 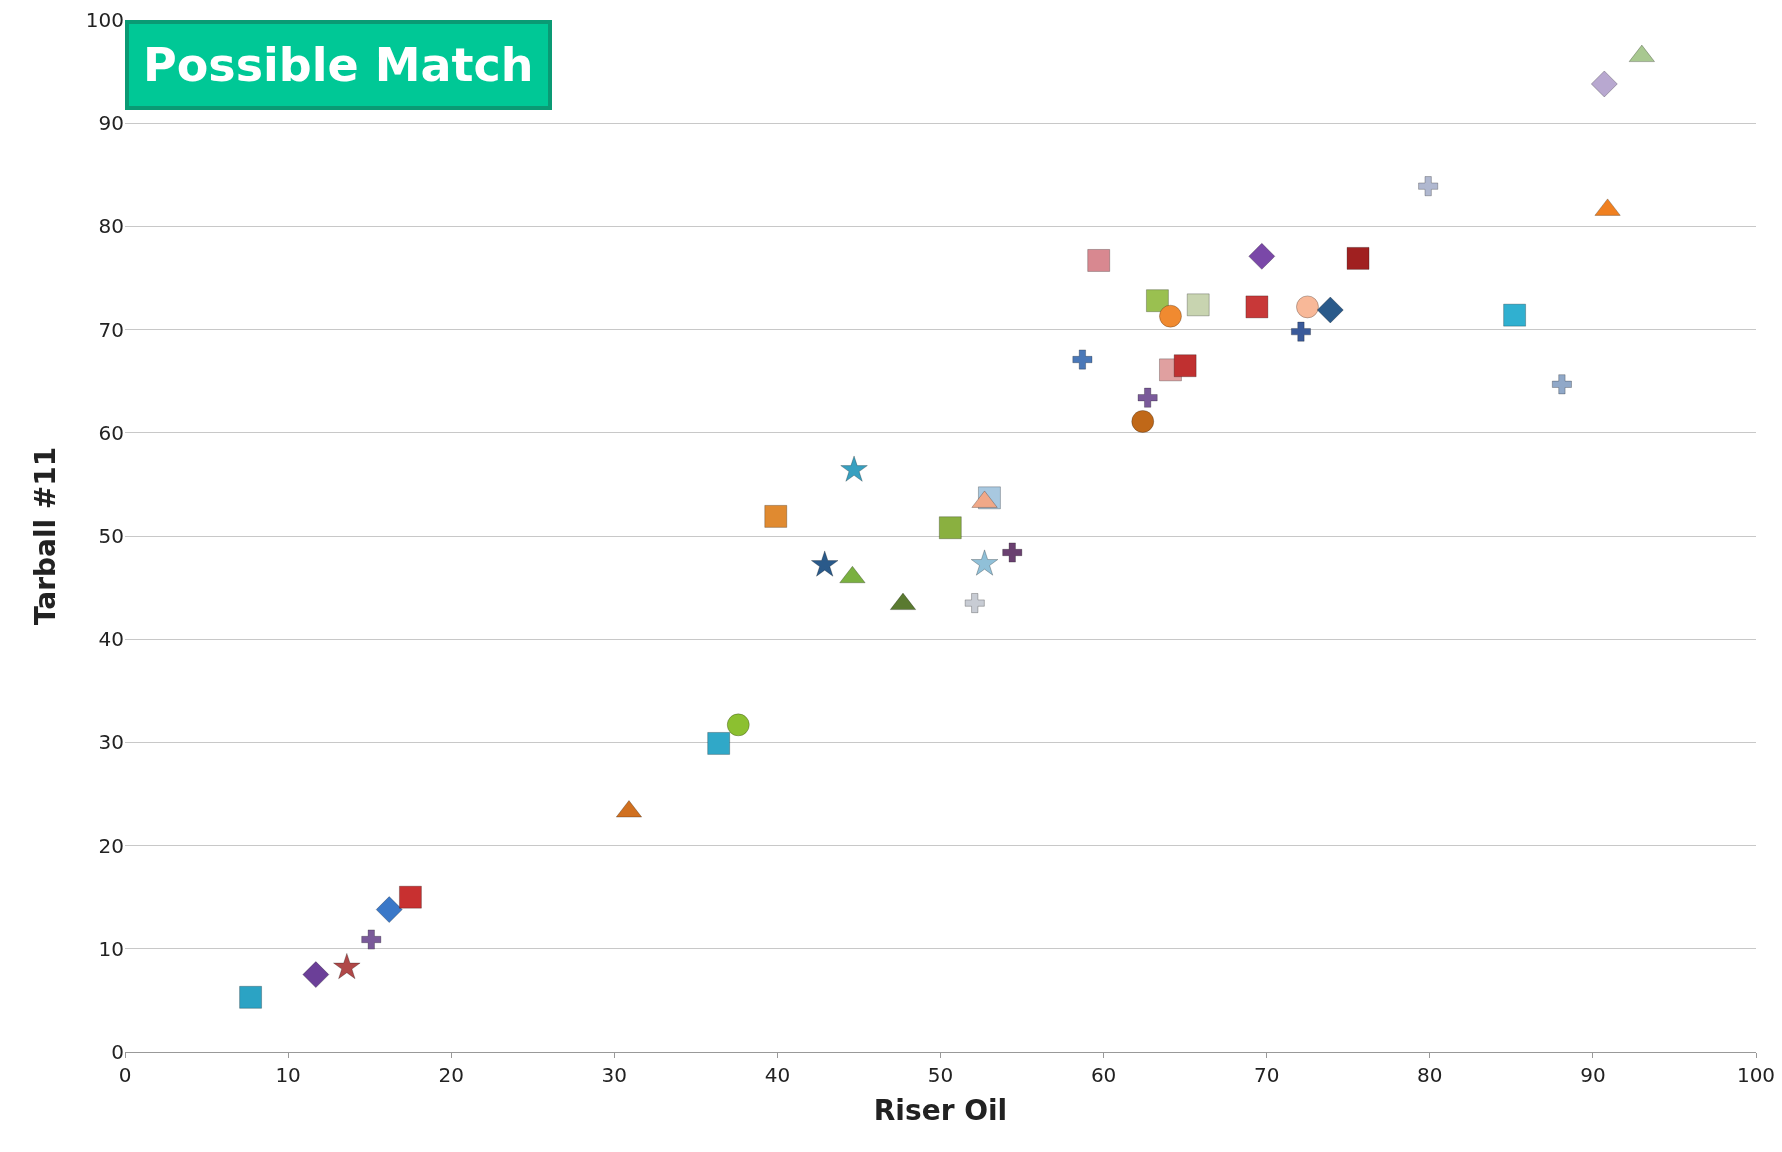 What do you see at coordinates (614, 1075) in the screenshot?
I see `x-tick-label: 30` at bounding box center [614, 1075].